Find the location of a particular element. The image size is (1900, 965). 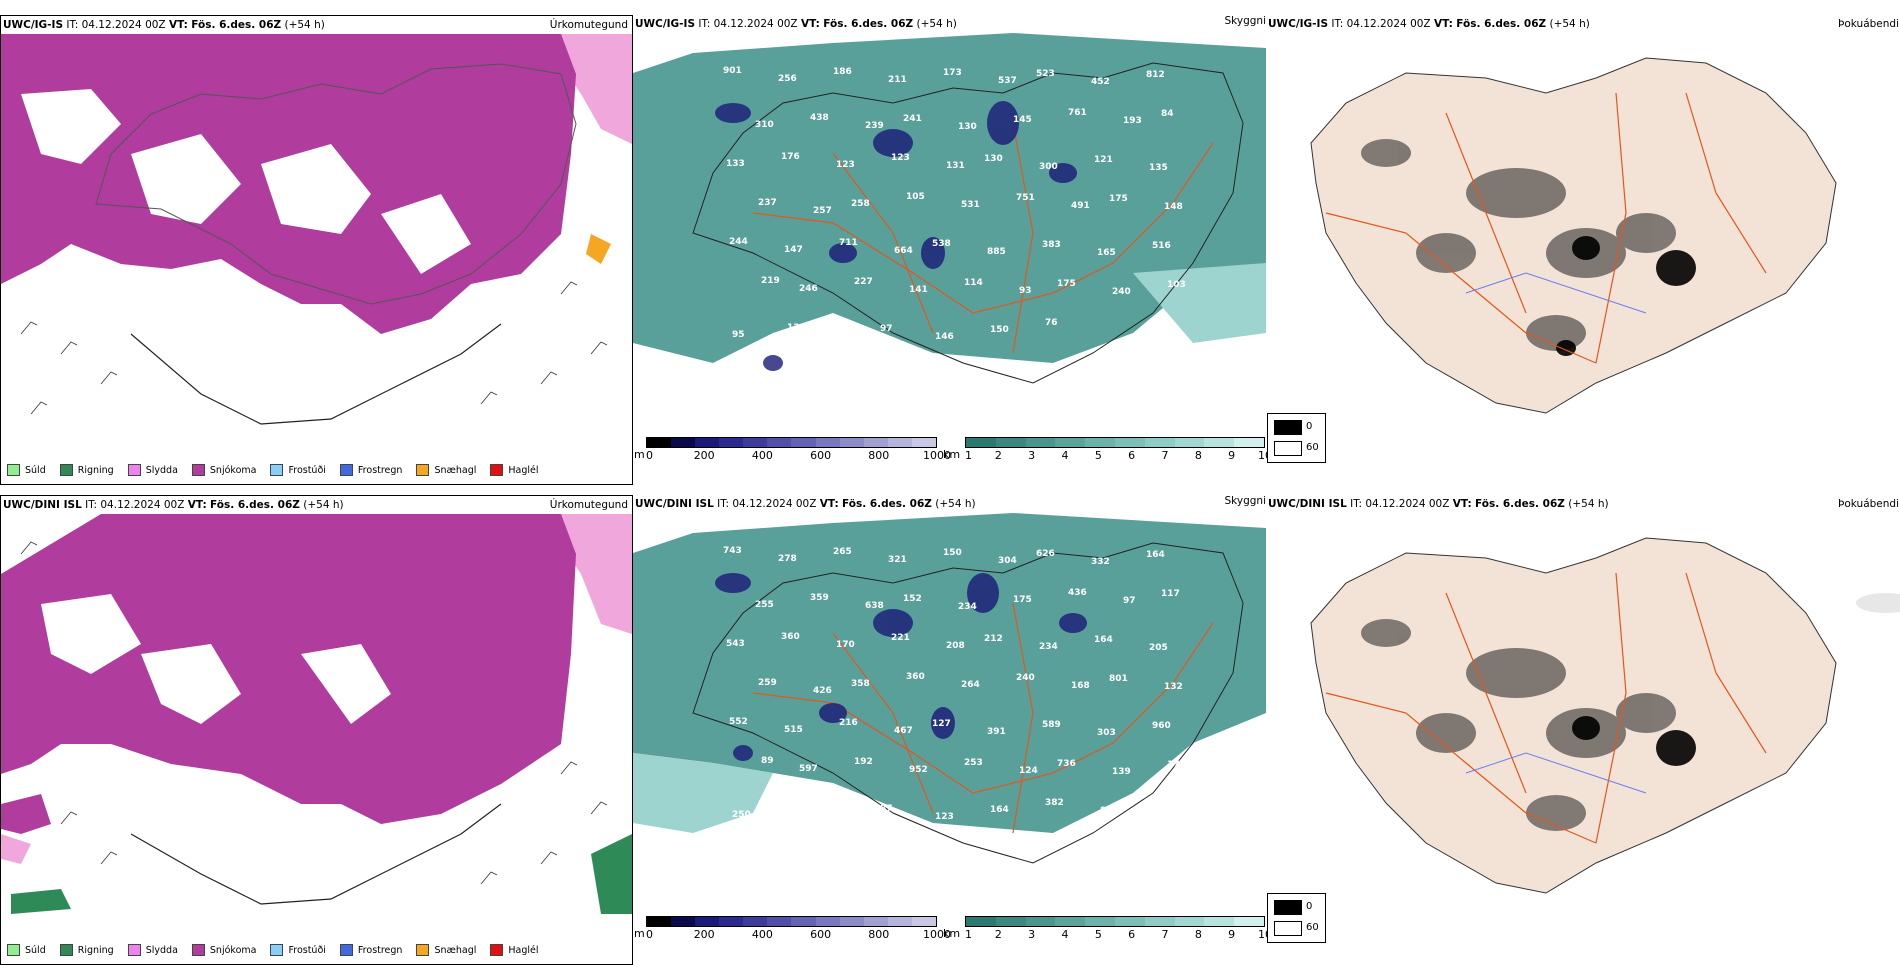

visibility-value-label: 123 is located at coordinates (944, 817).